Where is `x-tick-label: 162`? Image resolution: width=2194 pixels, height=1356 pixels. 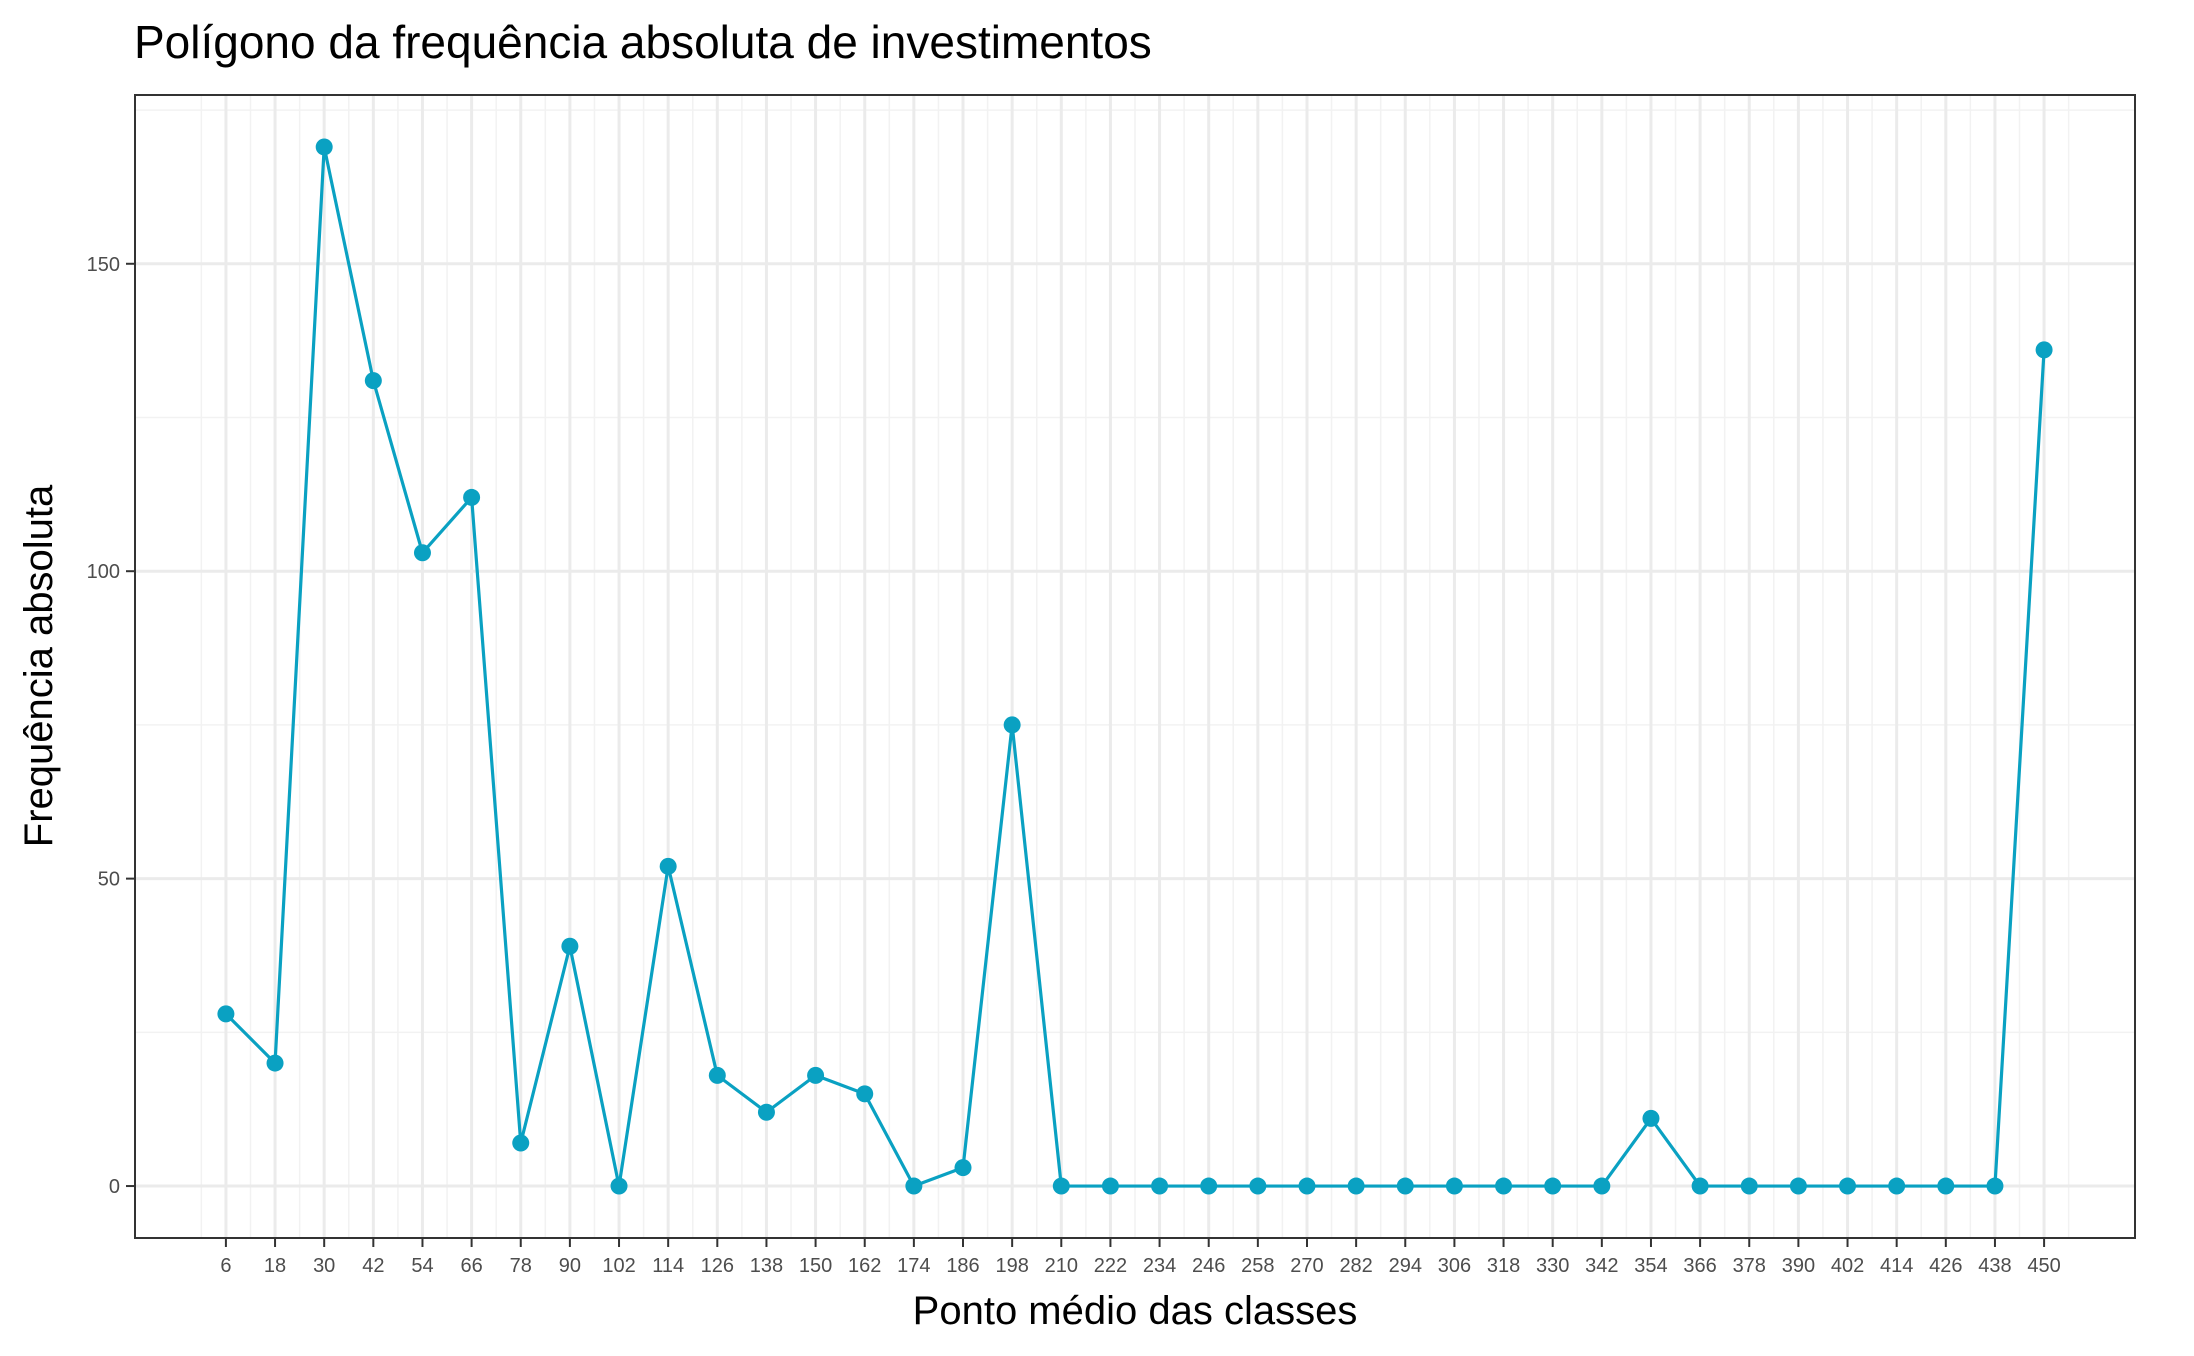 x-tick-label: 162 is located at coordinates (864, 1266).